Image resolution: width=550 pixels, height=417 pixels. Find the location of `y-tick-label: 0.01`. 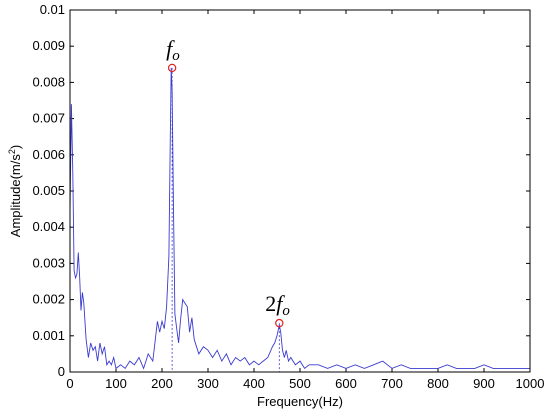

y-tick-label: 0.01 is located at coordinates (52, 9).